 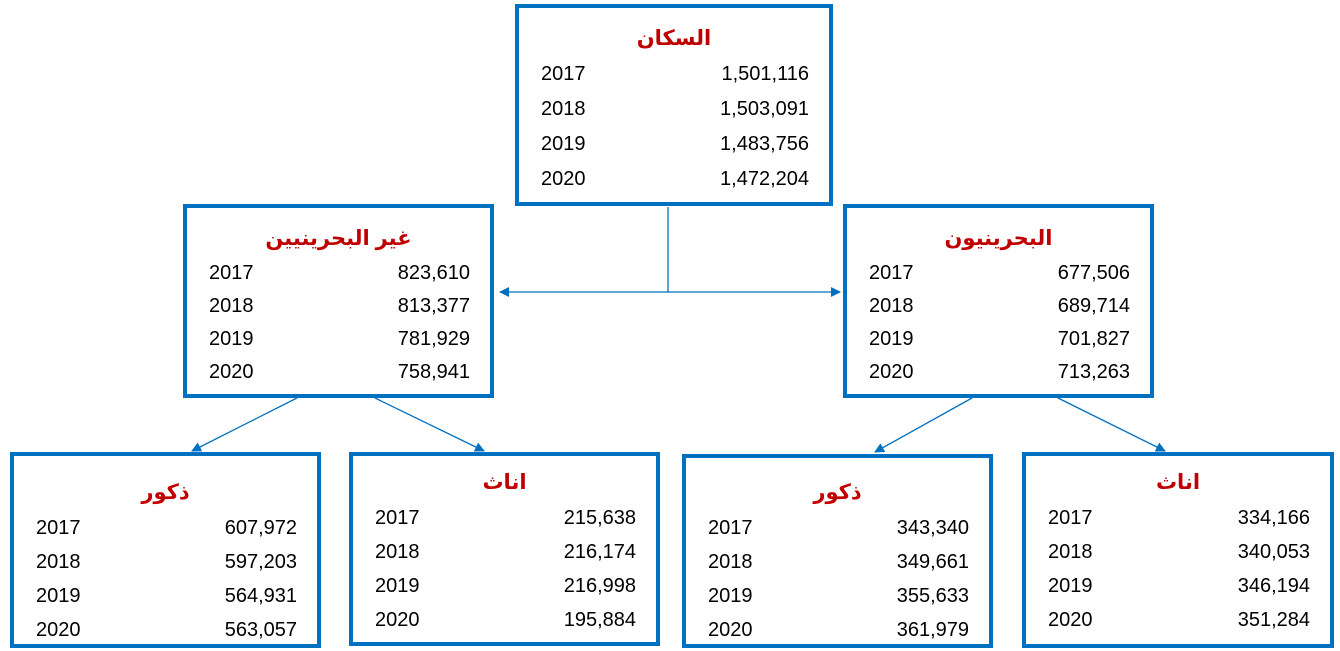 I want to click on count: 351,284, so click(x=1273, y=620).